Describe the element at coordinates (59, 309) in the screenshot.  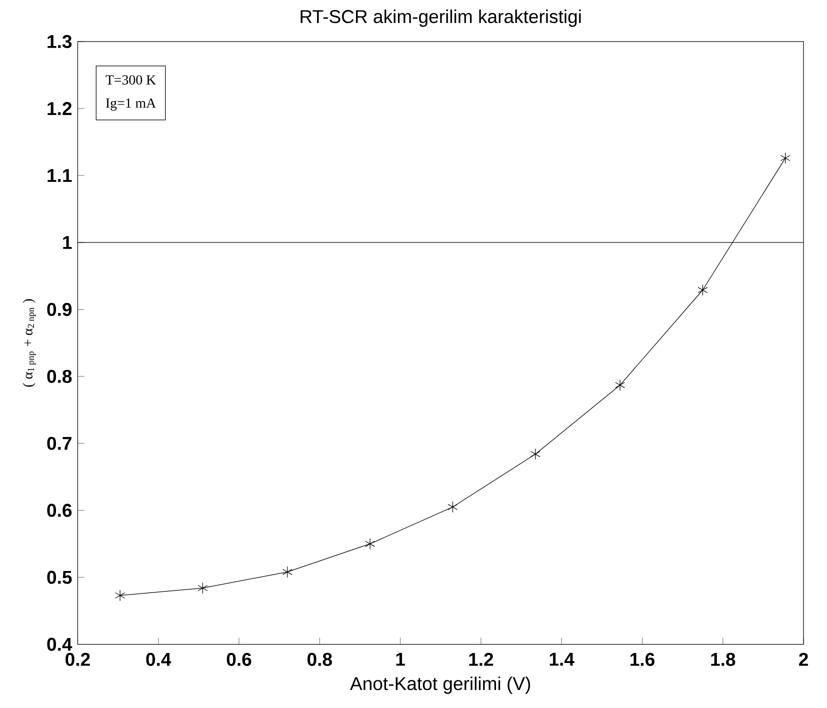
I see `y-tick-label: 0.9` at that location.